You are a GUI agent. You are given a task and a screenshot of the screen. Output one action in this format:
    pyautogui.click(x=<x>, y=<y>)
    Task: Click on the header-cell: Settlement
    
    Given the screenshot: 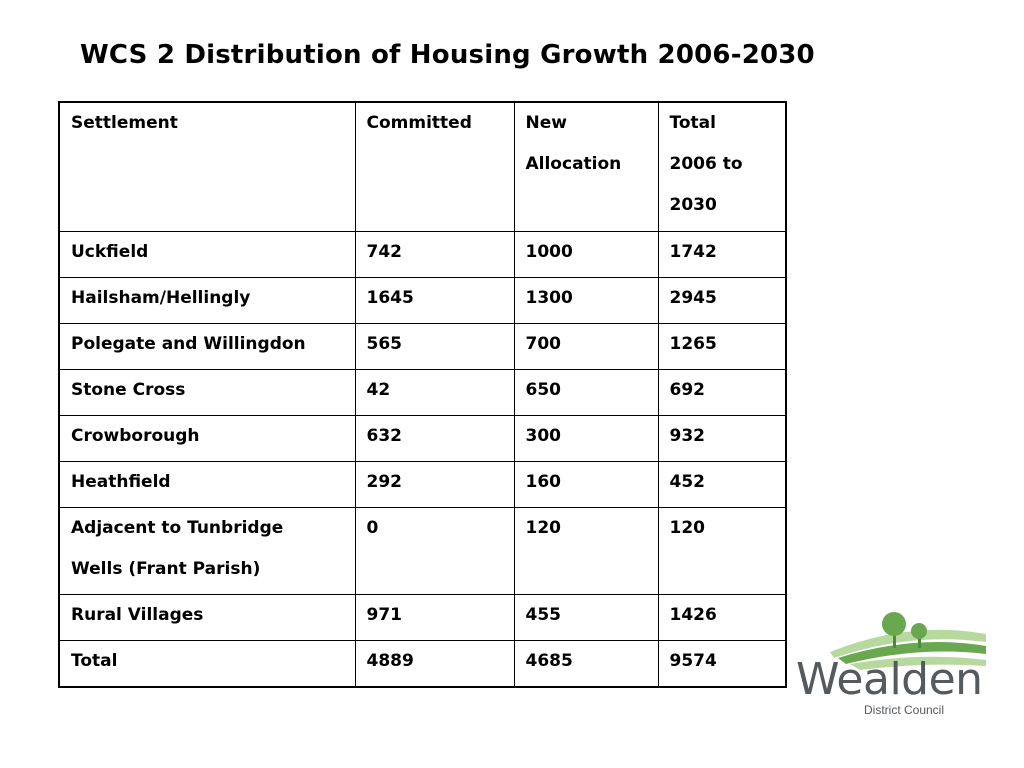 What is the action you would take?
    pyautogui.click(x=207, y=166)
    